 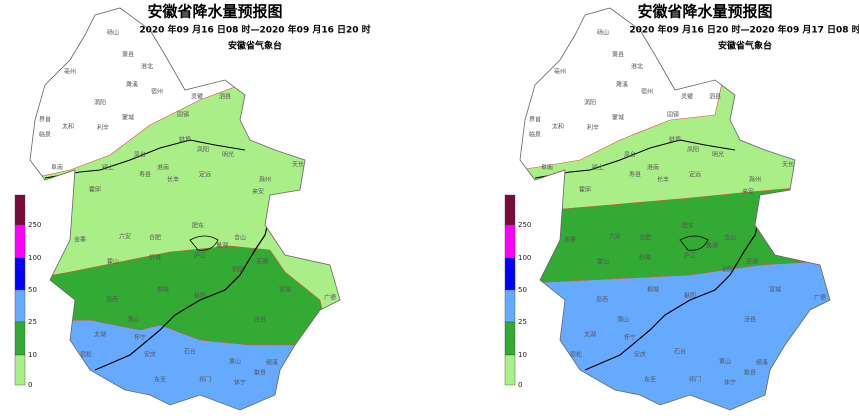 What do you see at coordinates (653, 290) in the screenshot?
I see `city-label: 桐城` at bounding box center [653, 290].